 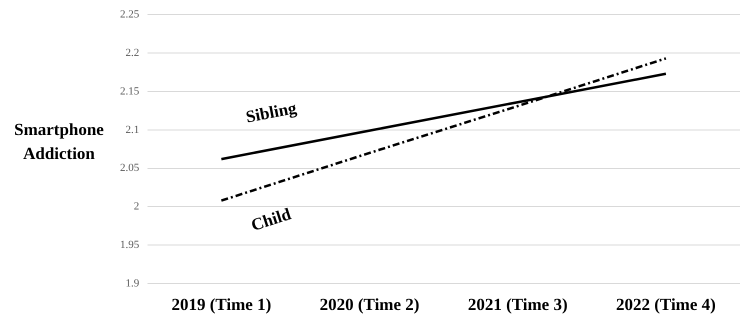 I want to click on y-tick-label: 2.05, so click(x=130, y=168).